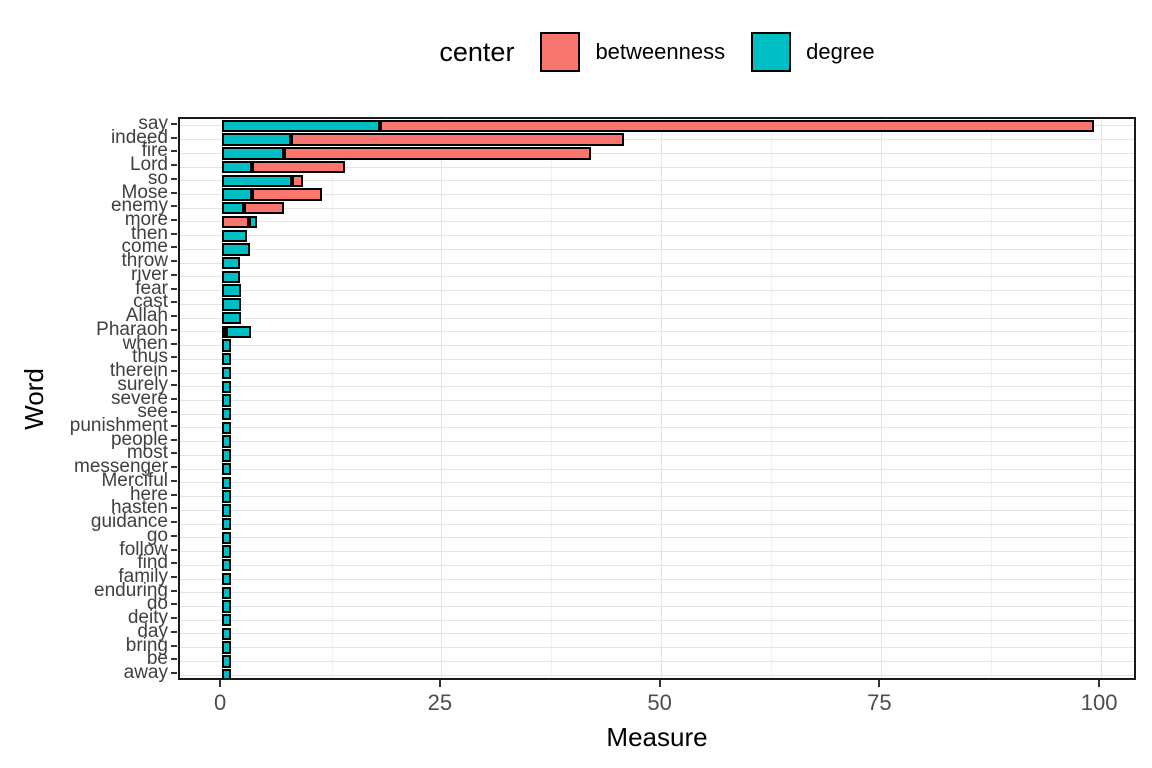 This screenshot has width=1152, height=768. What do you see at coordinates (147, 453) in the screenshot?
I see `y-axis-label: most` at bounding box center [147, 453].